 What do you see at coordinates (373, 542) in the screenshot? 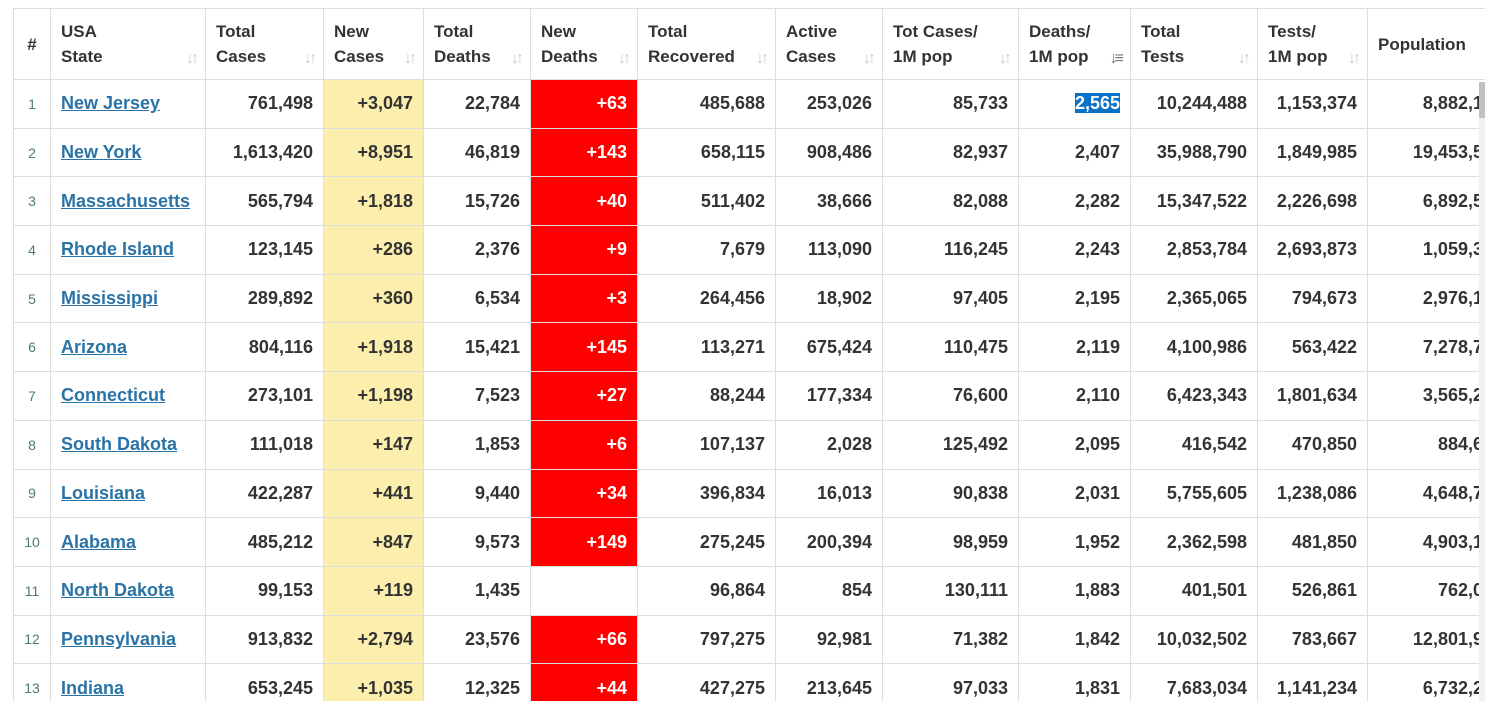
I see `cell-new-cases: +847` at bounding box center [373, 542].